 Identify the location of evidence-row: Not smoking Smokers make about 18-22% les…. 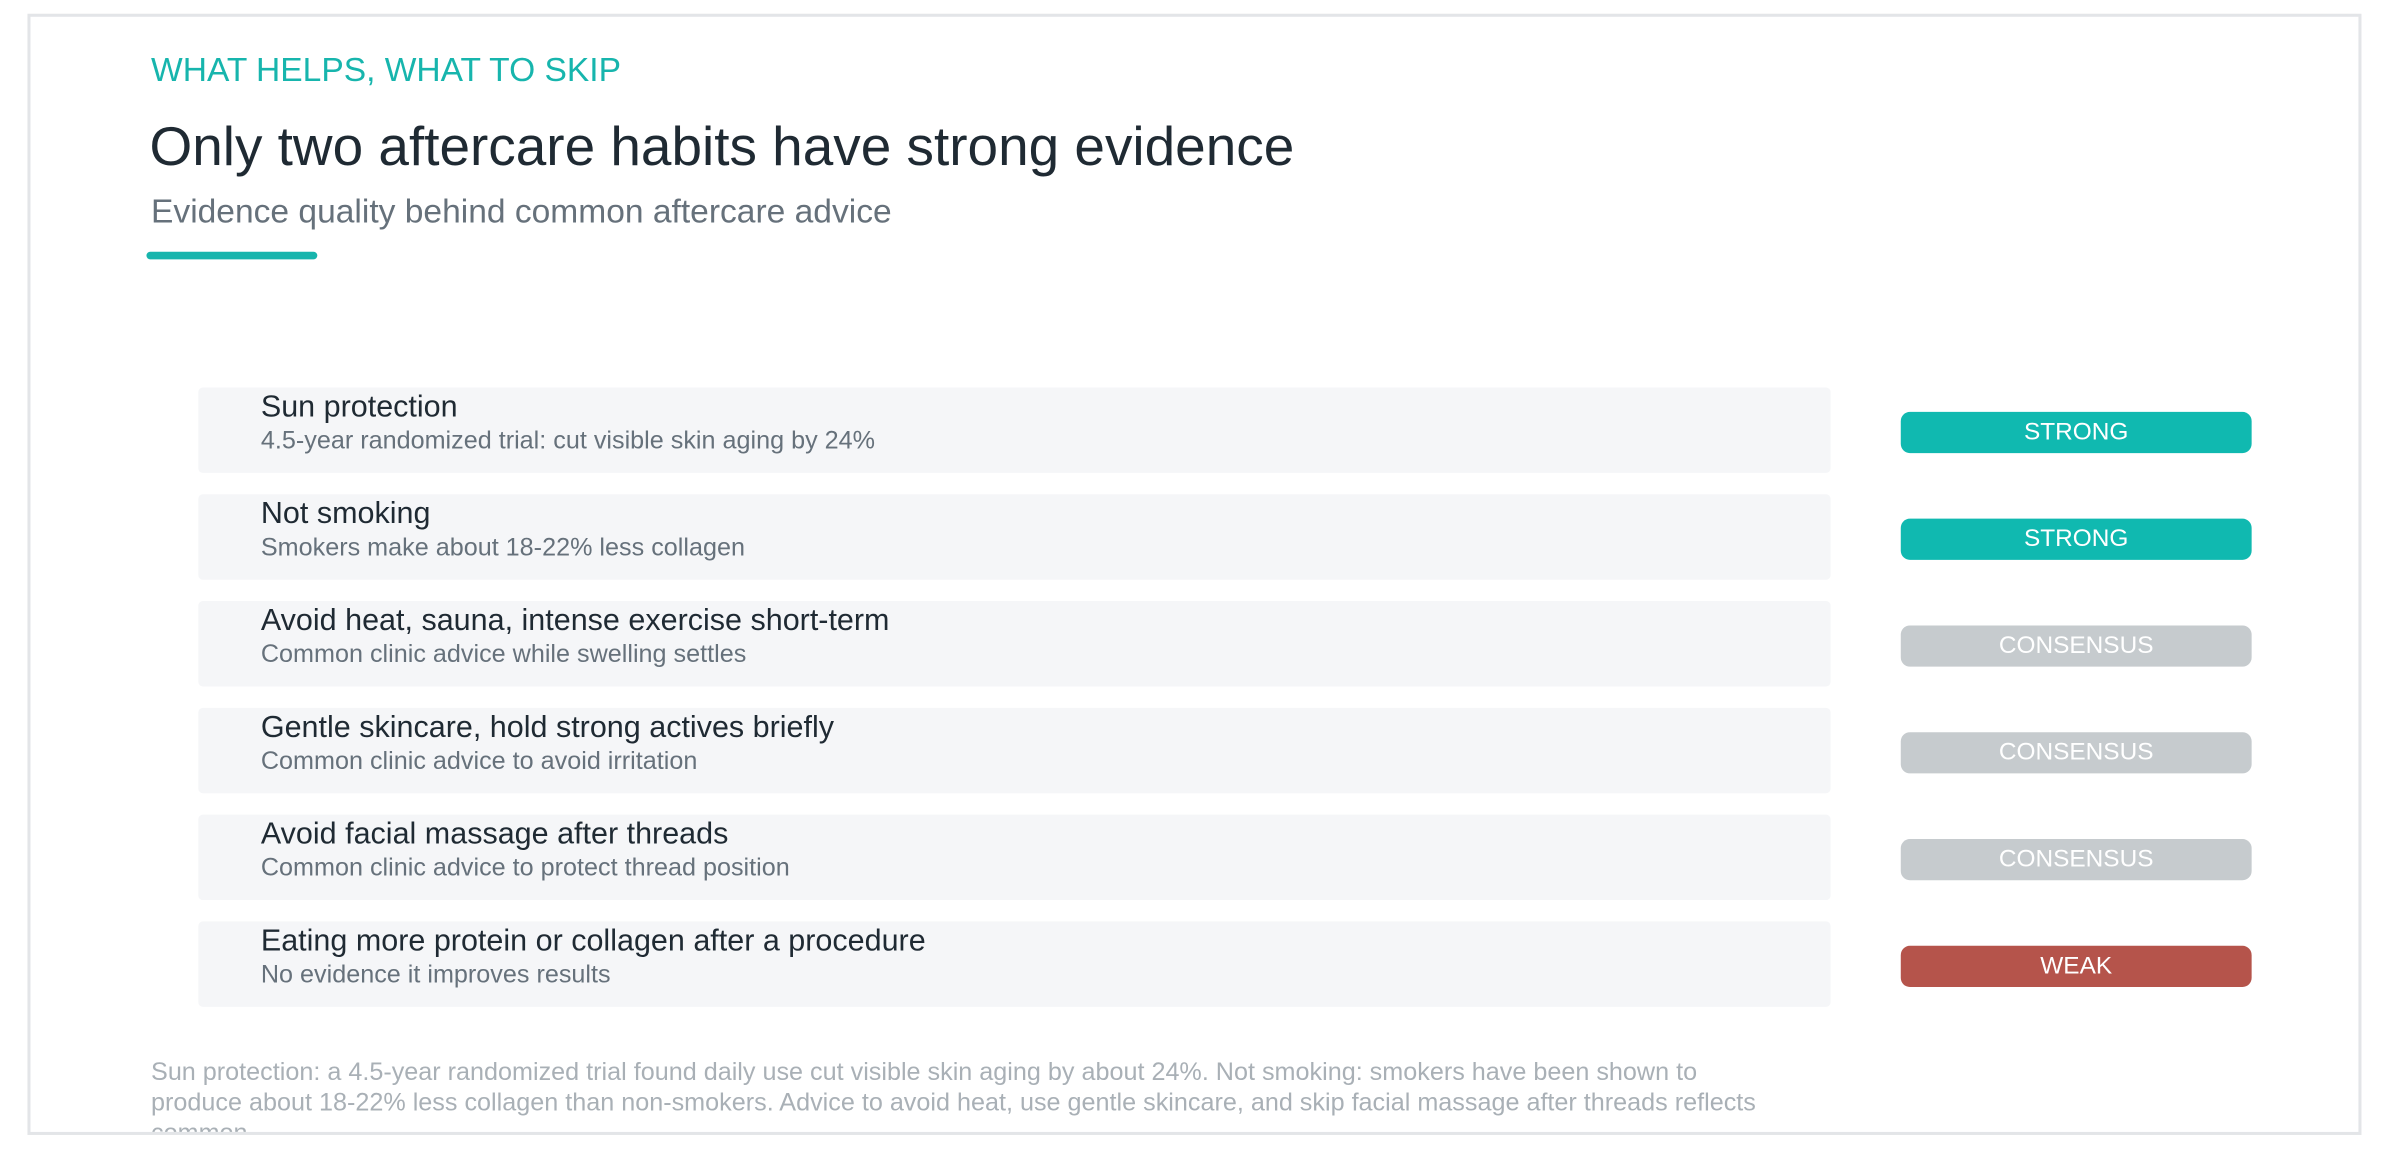
(1014, 537).